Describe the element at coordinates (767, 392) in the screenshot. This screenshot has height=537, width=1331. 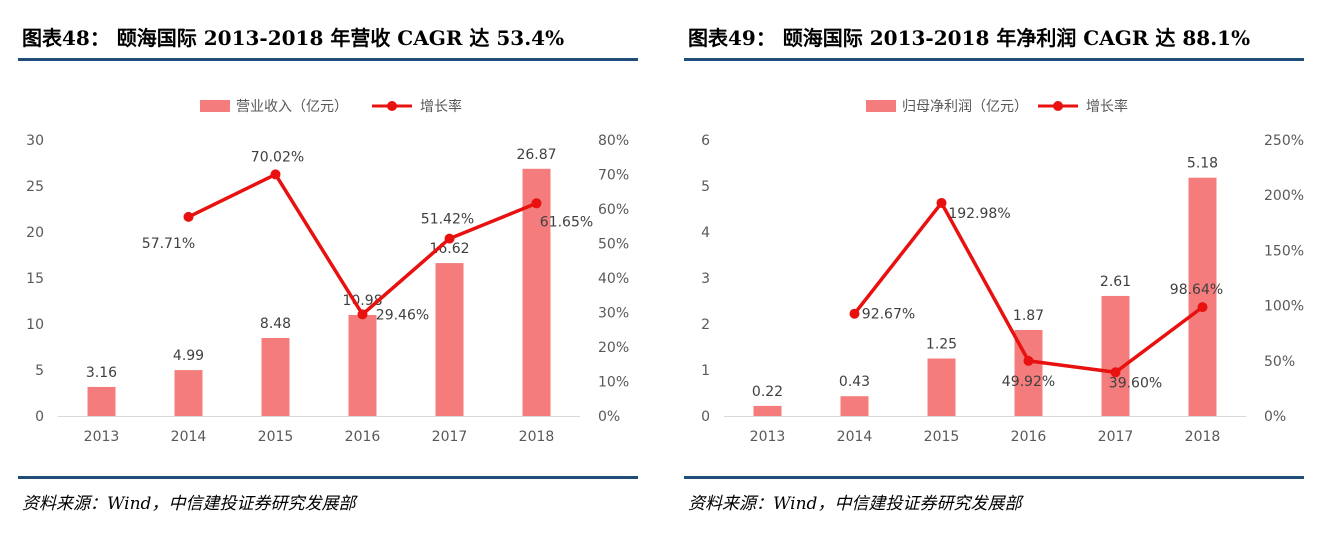
I see `bar-data-label: 0.22` at that location.